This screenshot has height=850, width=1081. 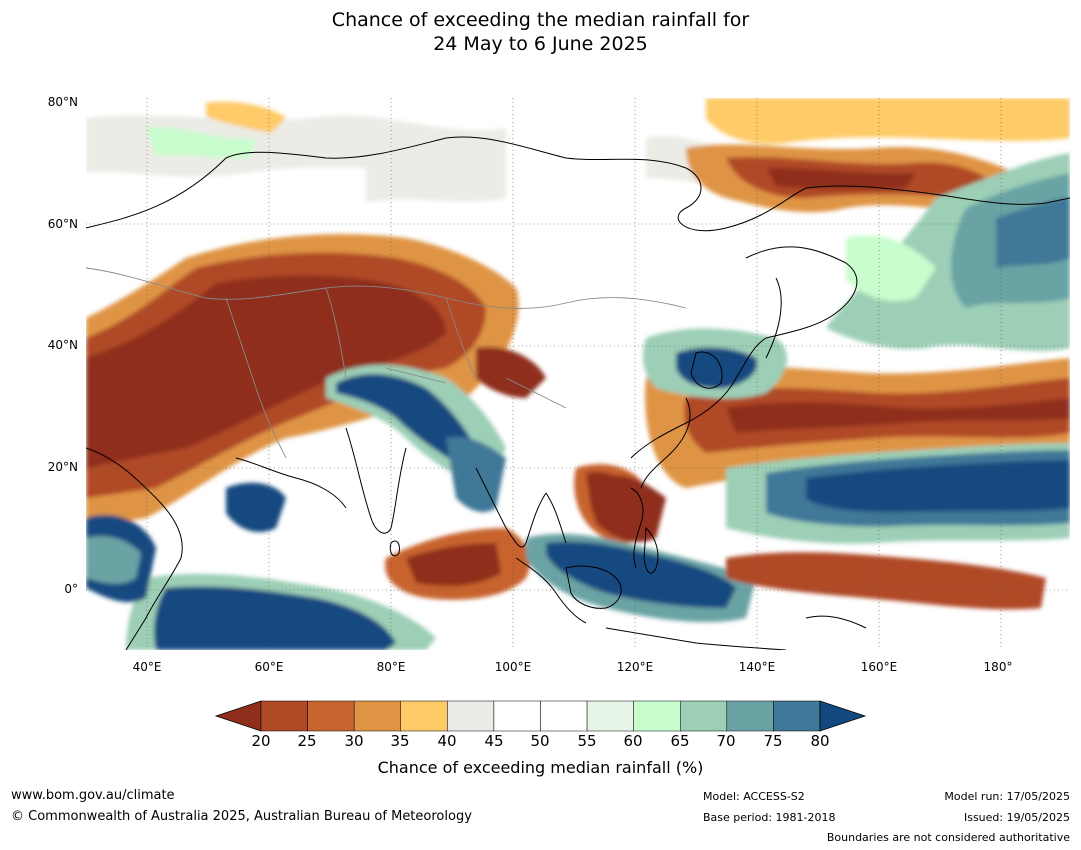 I want to click on colorbar-tick-60: 60, so click(x=633, y=741).